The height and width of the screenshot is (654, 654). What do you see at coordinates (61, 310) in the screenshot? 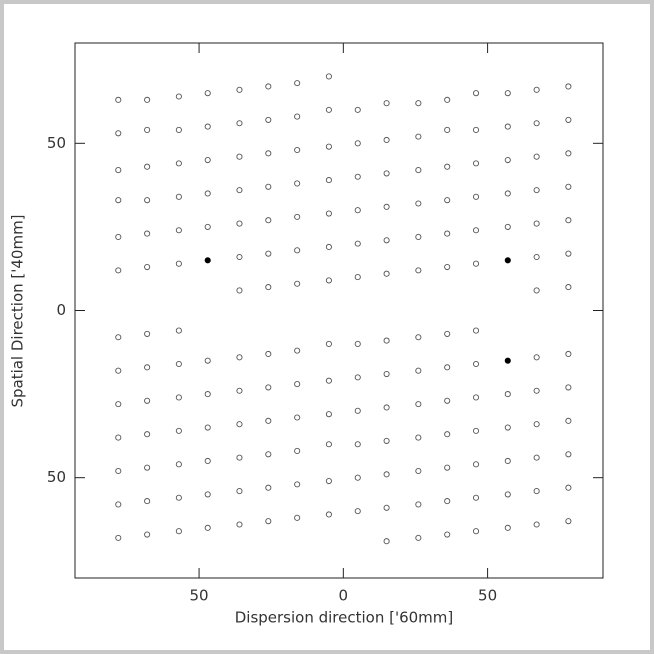
I see `y-tick-label: 0` at bounding box center [61, 310].